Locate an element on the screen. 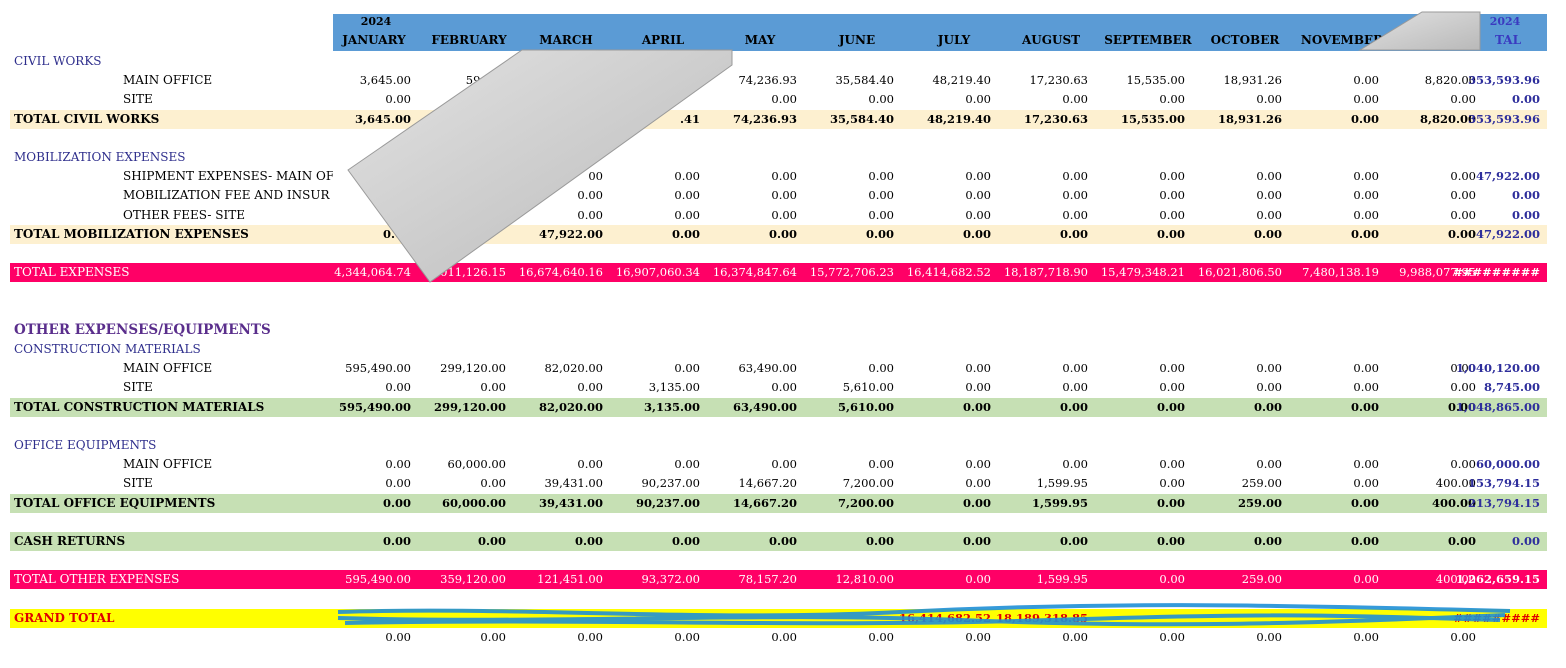 This screenshot has width=1566, height=668. cell-value: 48,219.40 is located at coordinates (958, 118).